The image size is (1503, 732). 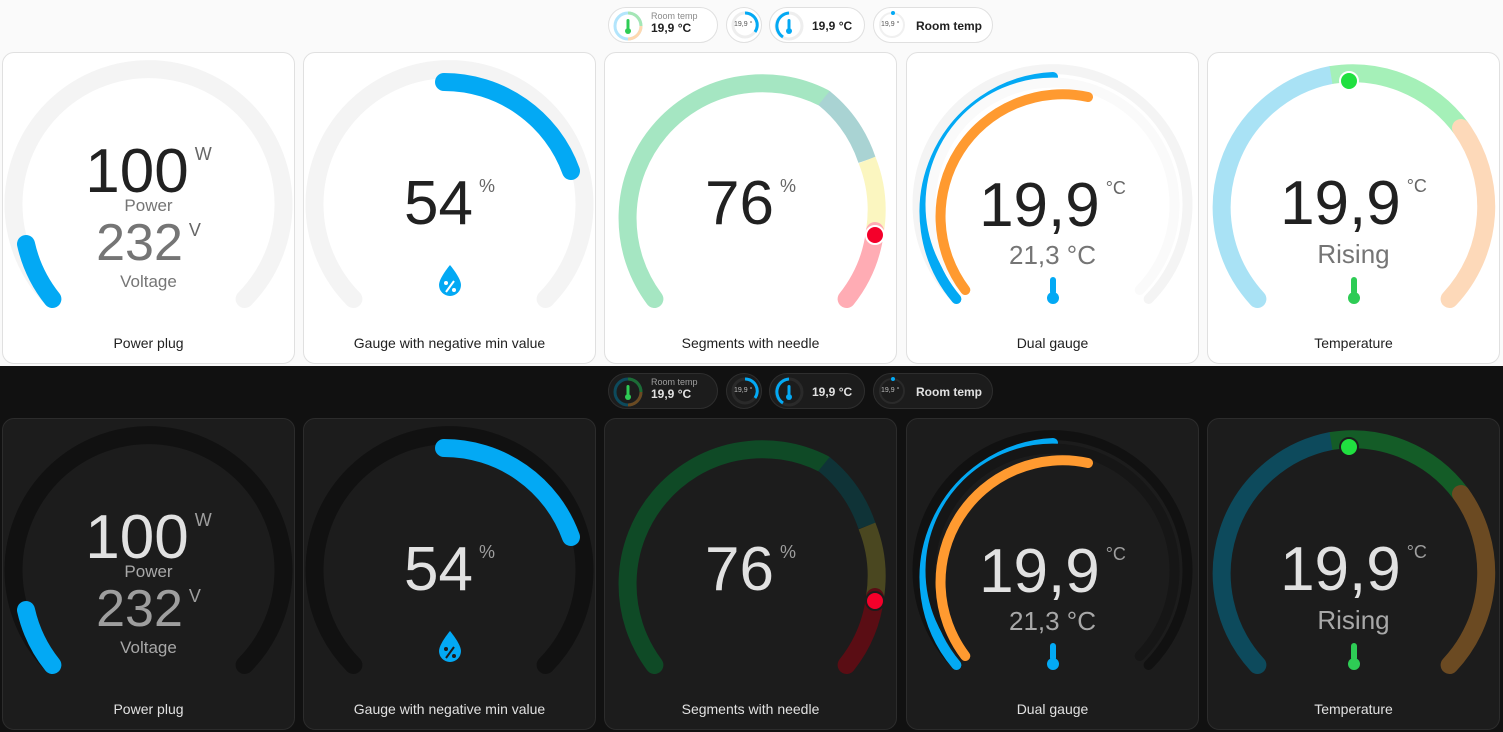 I want to click on humidity-unit: %, so click(x=486, y=186).